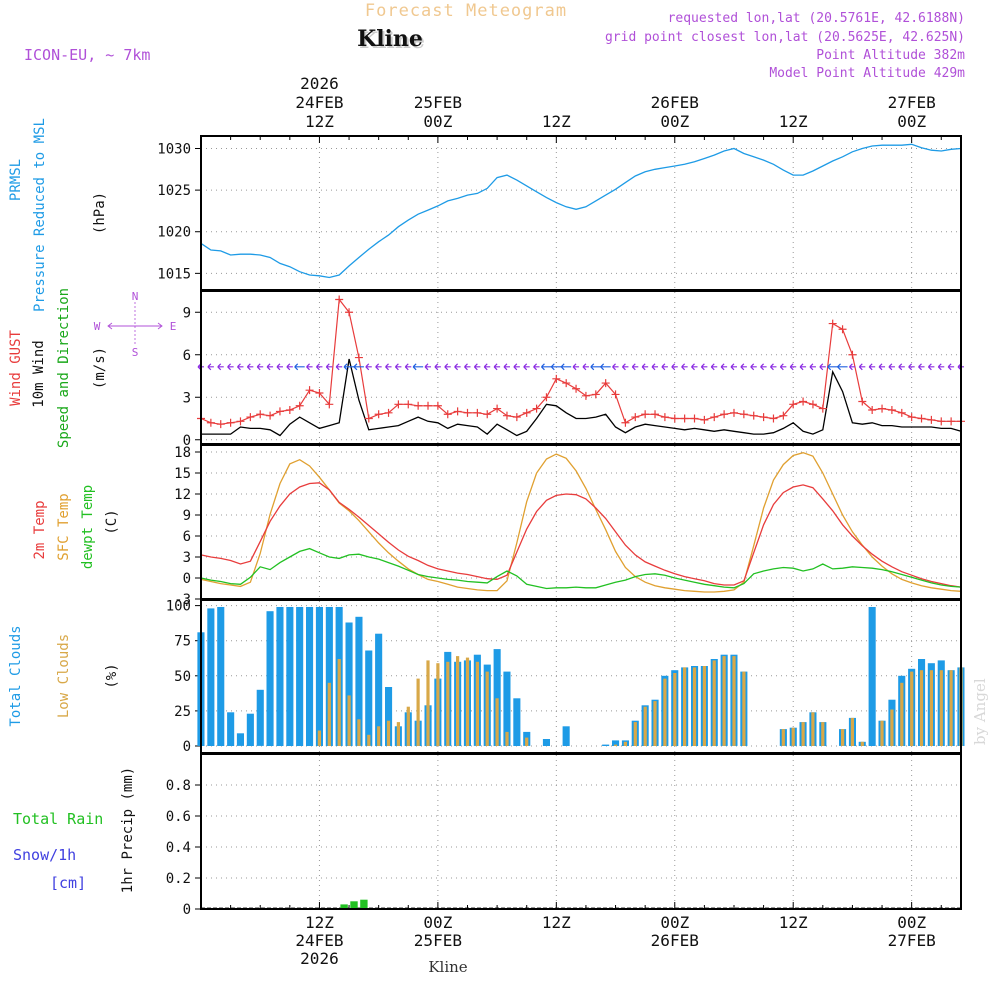 The width and height of the screenshot is (1000, 1000). I want to click on y-tick-label: 0, so click(187, 441).